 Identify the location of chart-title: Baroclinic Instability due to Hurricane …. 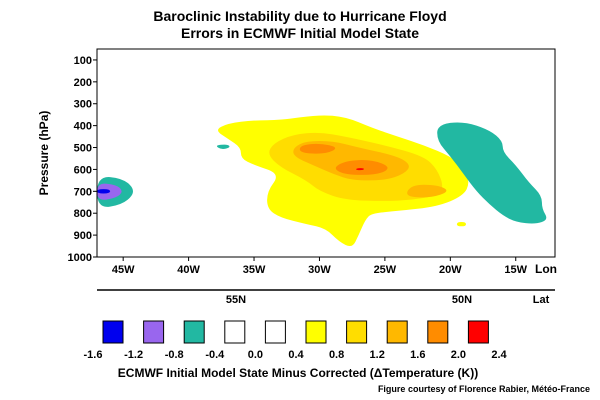
(299, 16).